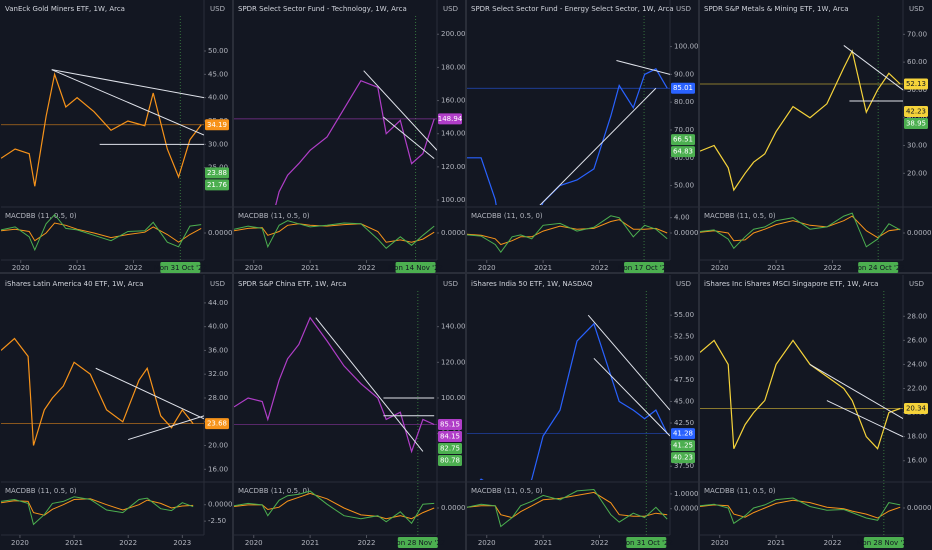 This screenshot has height=550, width=932. I want to click on y-tick-label: 180.00, so click(453, 67).